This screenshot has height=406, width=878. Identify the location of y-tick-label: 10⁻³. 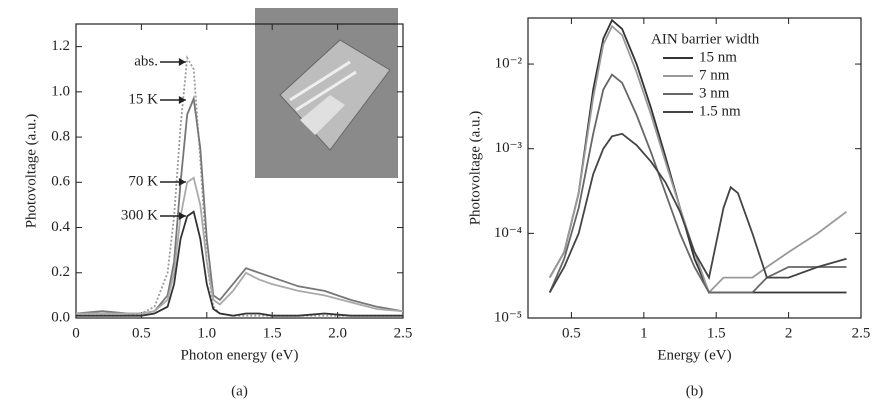
(509, 148).